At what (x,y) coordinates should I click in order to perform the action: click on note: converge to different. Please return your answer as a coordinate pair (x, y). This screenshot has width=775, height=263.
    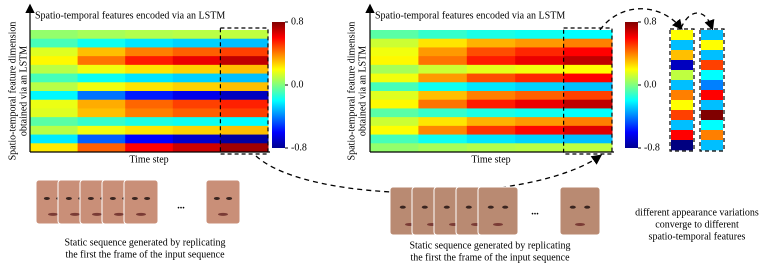
    Looking at the image, I should click on (697, 224).